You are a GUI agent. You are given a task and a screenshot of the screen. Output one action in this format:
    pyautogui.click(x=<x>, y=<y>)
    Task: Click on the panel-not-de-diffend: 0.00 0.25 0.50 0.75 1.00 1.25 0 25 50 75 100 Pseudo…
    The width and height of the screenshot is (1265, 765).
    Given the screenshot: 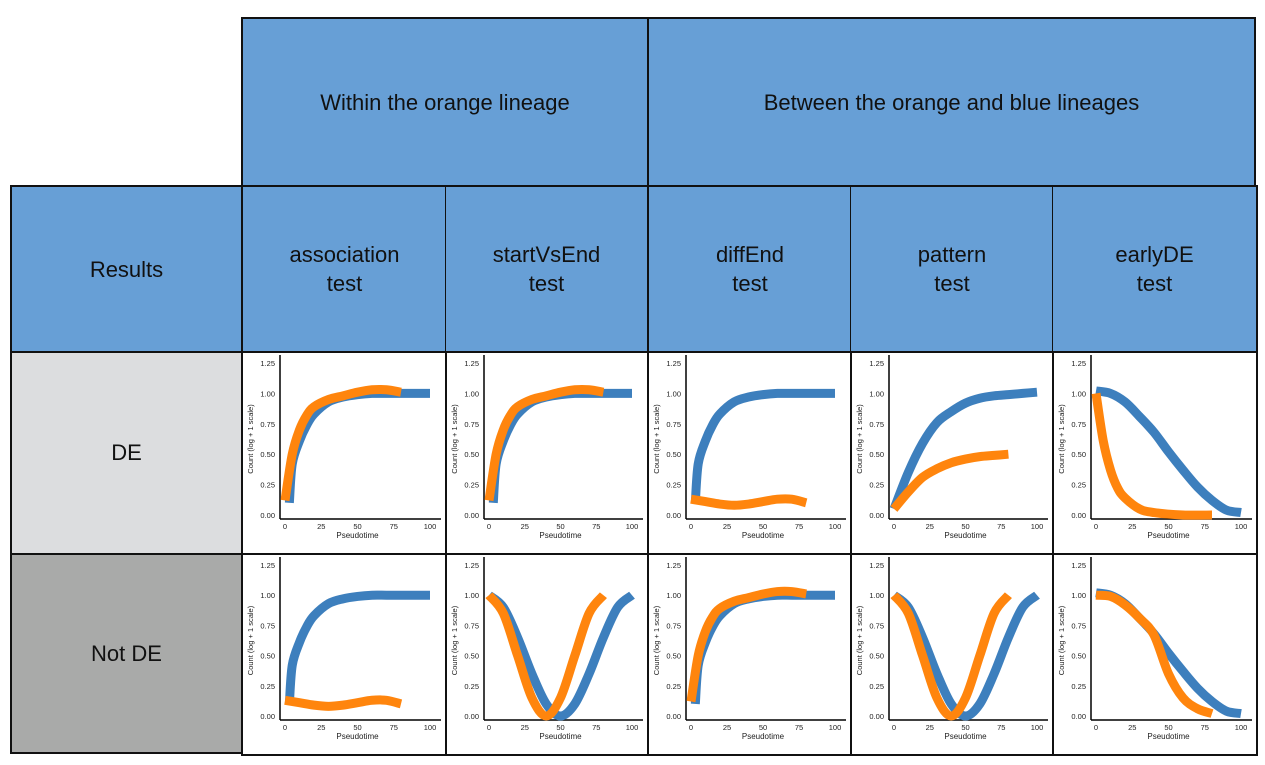 What is the action you would take?
    pyautogui.click(x=749, y=654)
    